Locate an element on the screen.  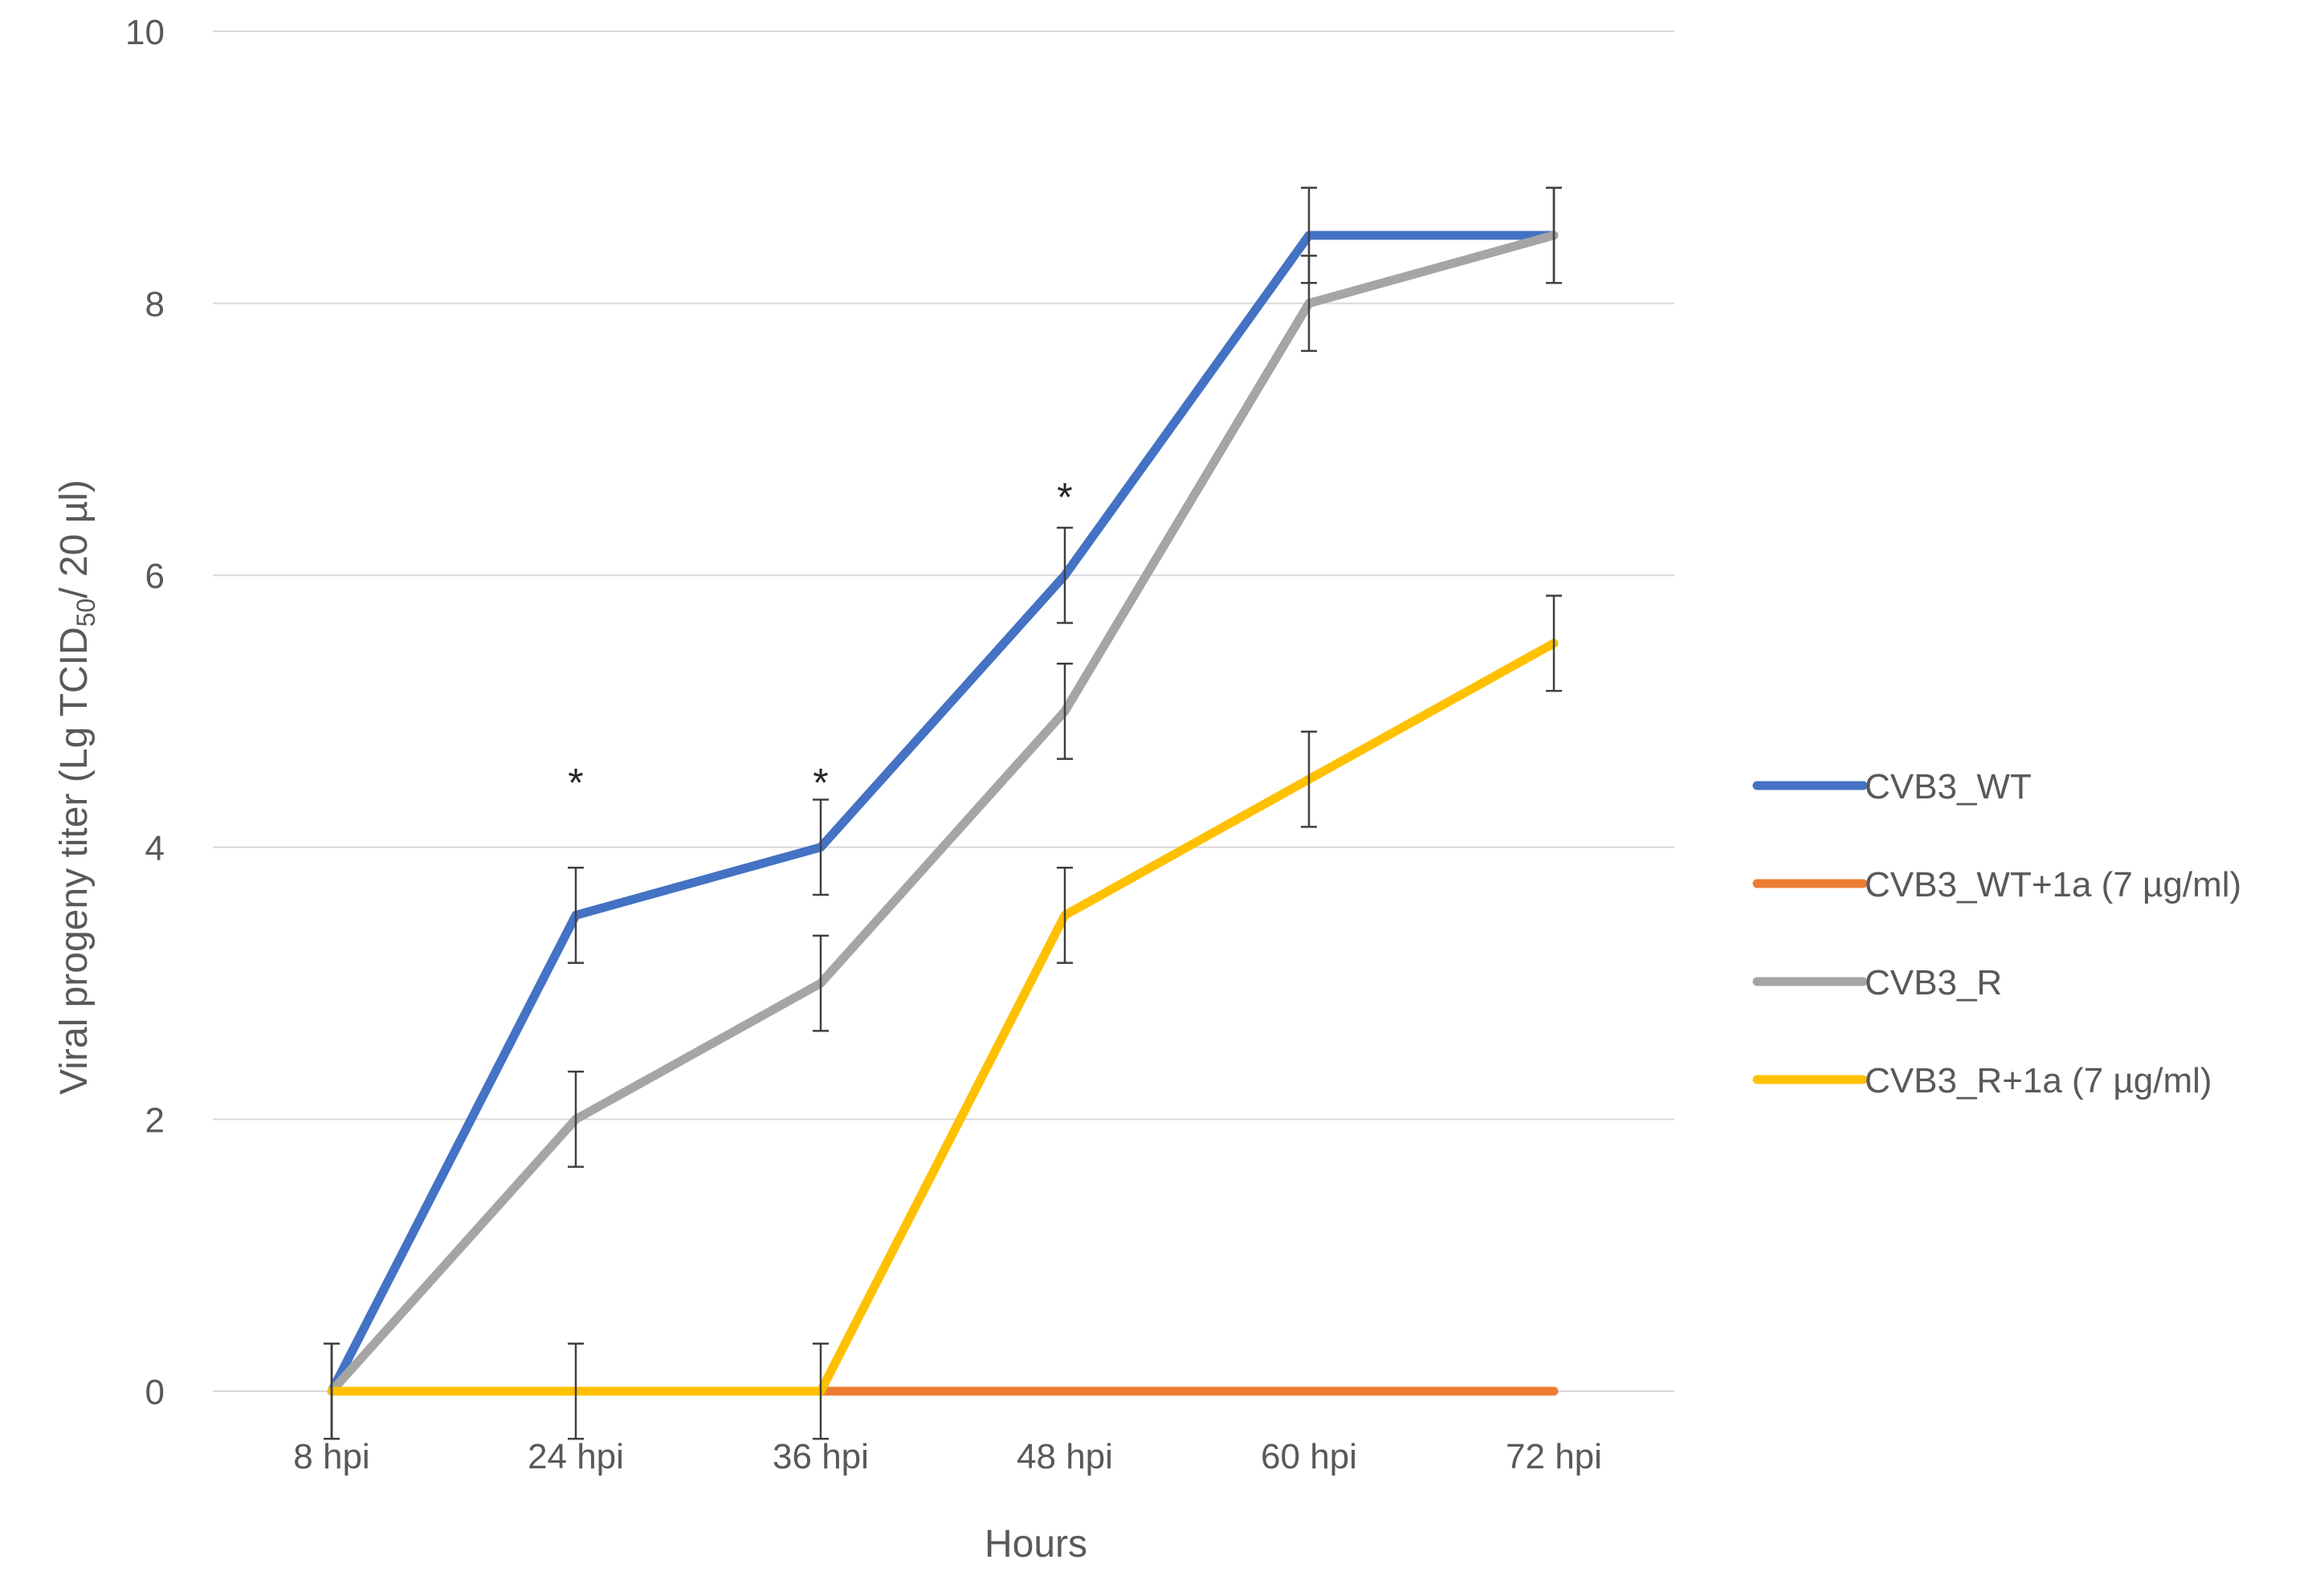
legend-entry: CVB3_R is located at coordinates (1877, 982).